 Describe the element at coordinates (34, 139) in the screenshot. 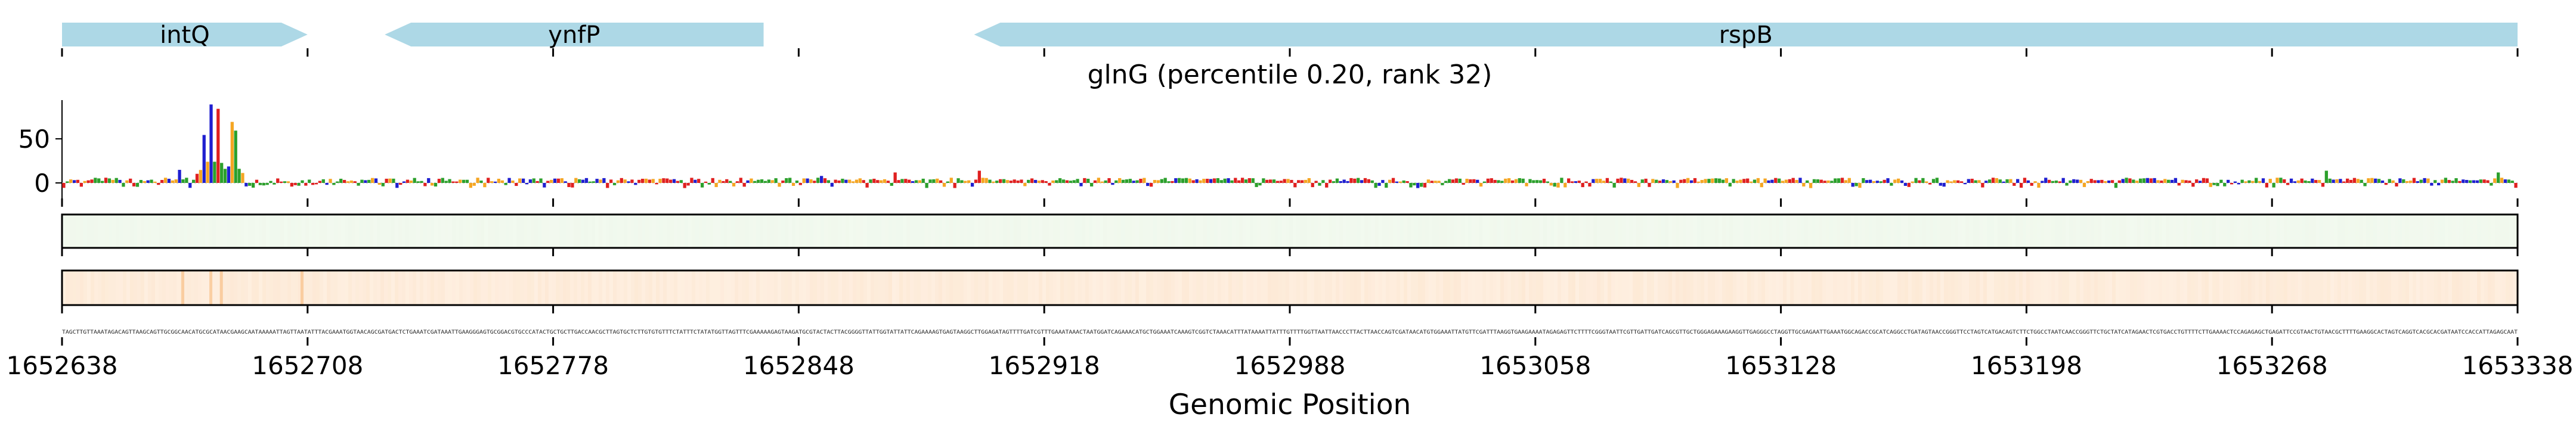

I see `logo-ytick-label-50: 50` at that location.